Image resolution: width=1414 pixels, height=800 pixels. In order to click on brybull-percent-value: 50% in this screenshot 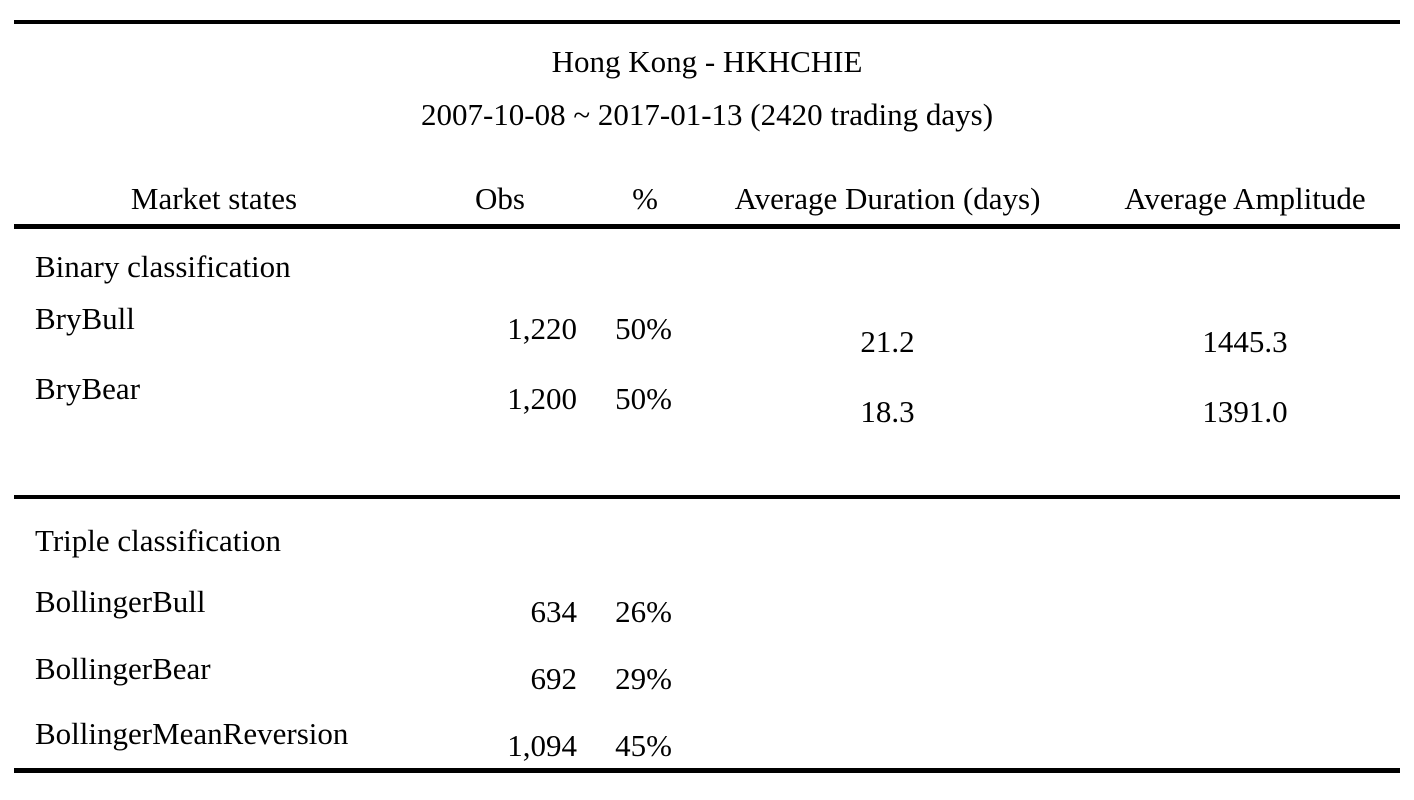, I will do `click(643, 328)`.